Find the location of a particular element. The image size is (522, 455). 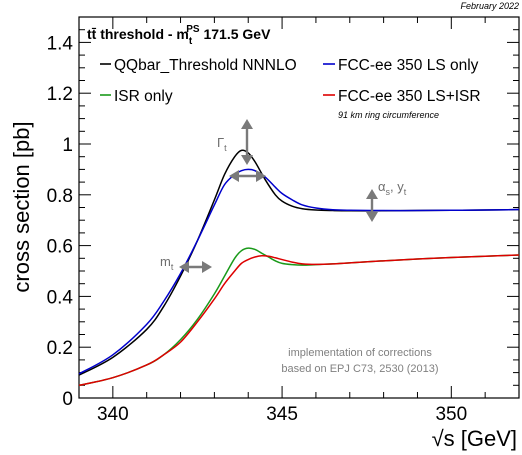

legend-label-nnnlo: QQbar_Threshold NNNLO is located at coordinates (205, 65).